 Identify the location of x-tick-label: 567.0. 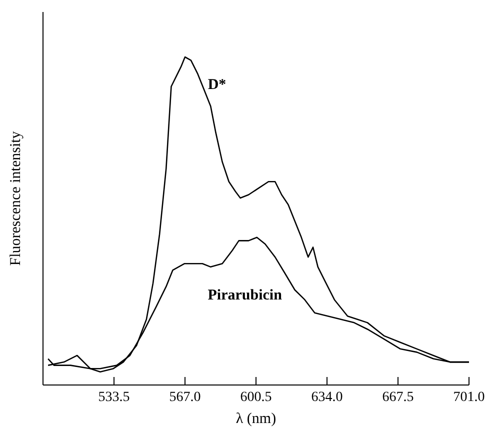
(185, 397).